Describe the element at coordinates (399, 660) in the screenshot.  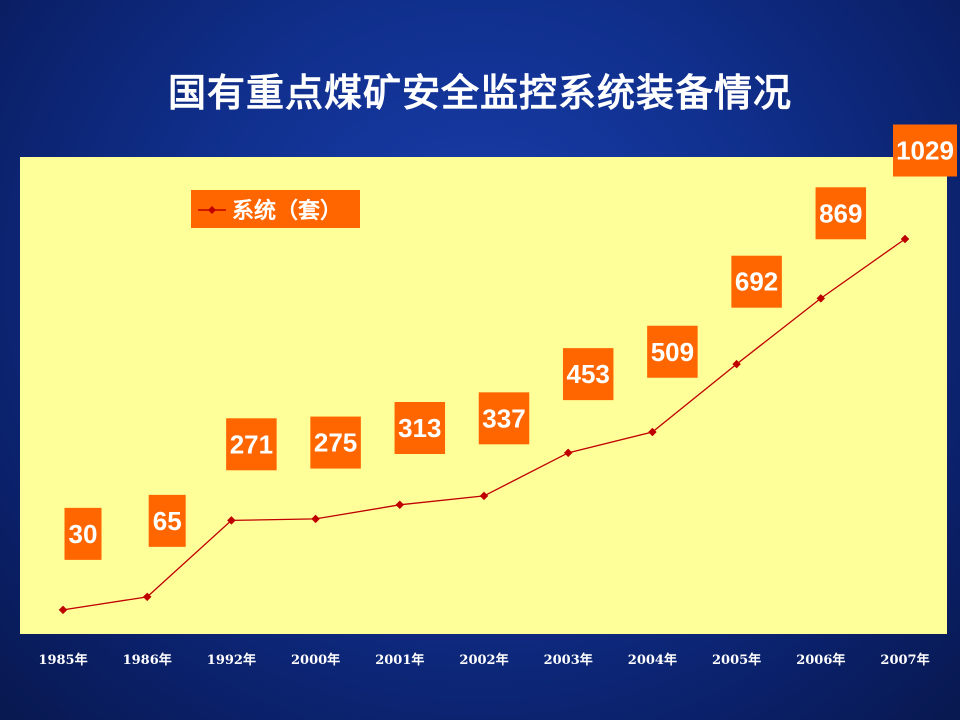
I see `x-tick-label: 2001年` at that location.